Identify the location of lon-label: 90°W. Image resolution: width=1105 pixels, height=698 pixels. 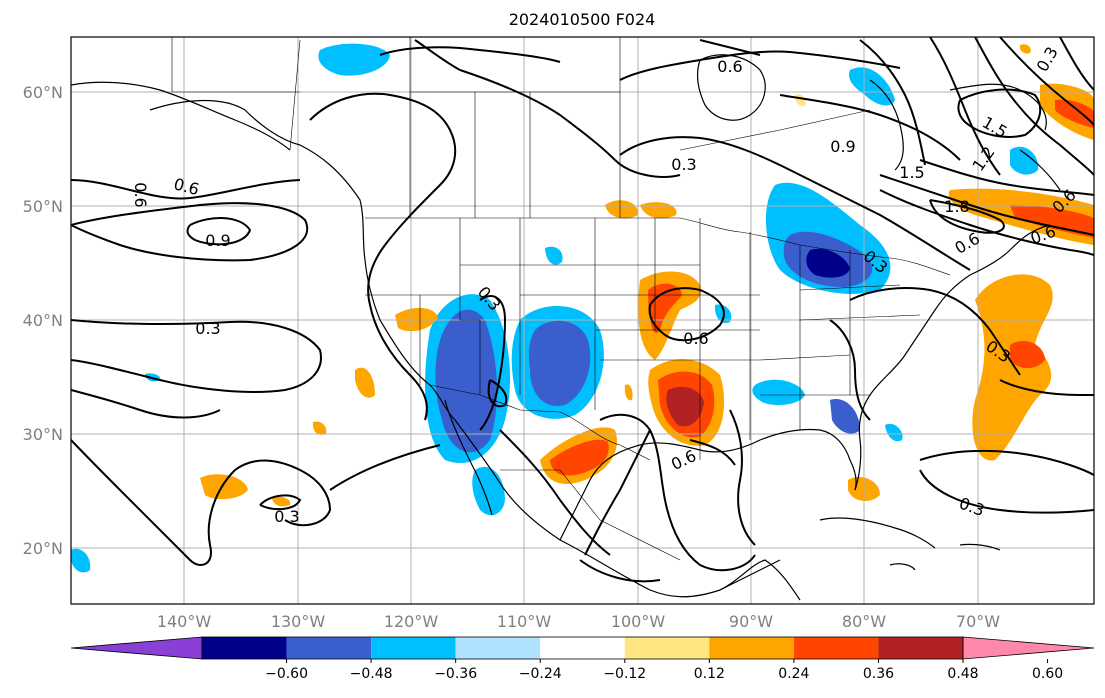
(751, 621).